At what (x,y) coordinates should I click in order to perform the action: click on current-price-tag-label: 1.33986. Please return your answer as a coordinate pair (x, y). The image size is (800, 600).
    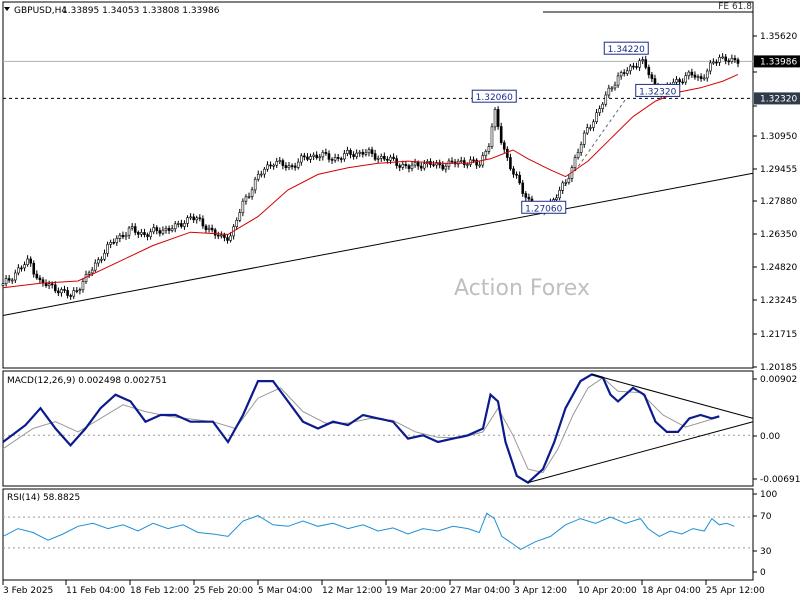
    Looking at the image, I should click on (778, 62).